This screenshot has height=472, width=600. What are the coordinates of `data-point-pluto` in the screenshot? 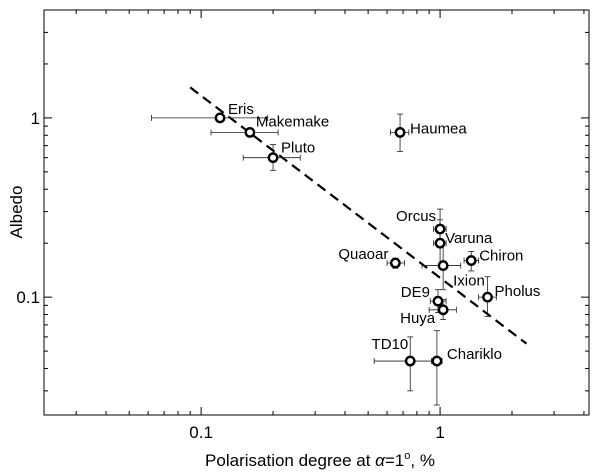 It's located at (273, 158).